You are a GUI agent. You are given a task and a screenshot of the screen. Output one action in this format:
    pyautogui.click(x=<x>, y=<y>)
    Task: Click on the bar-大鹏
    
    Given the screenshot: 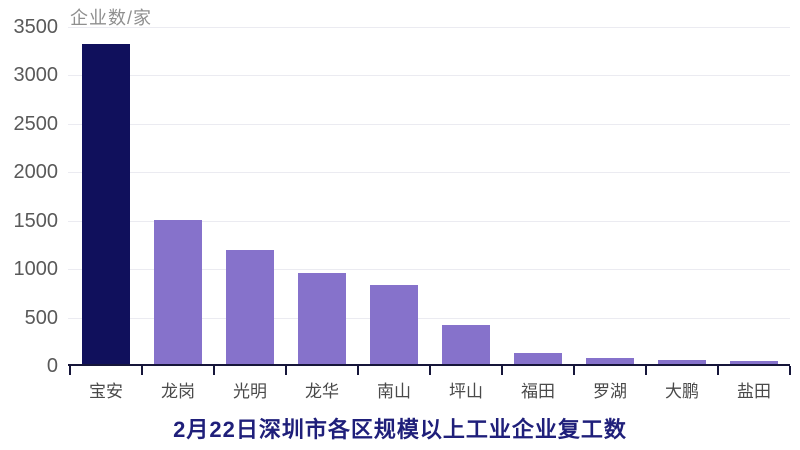 What is the action you would take?
    pyautogui.click(x=682, y=362)
    